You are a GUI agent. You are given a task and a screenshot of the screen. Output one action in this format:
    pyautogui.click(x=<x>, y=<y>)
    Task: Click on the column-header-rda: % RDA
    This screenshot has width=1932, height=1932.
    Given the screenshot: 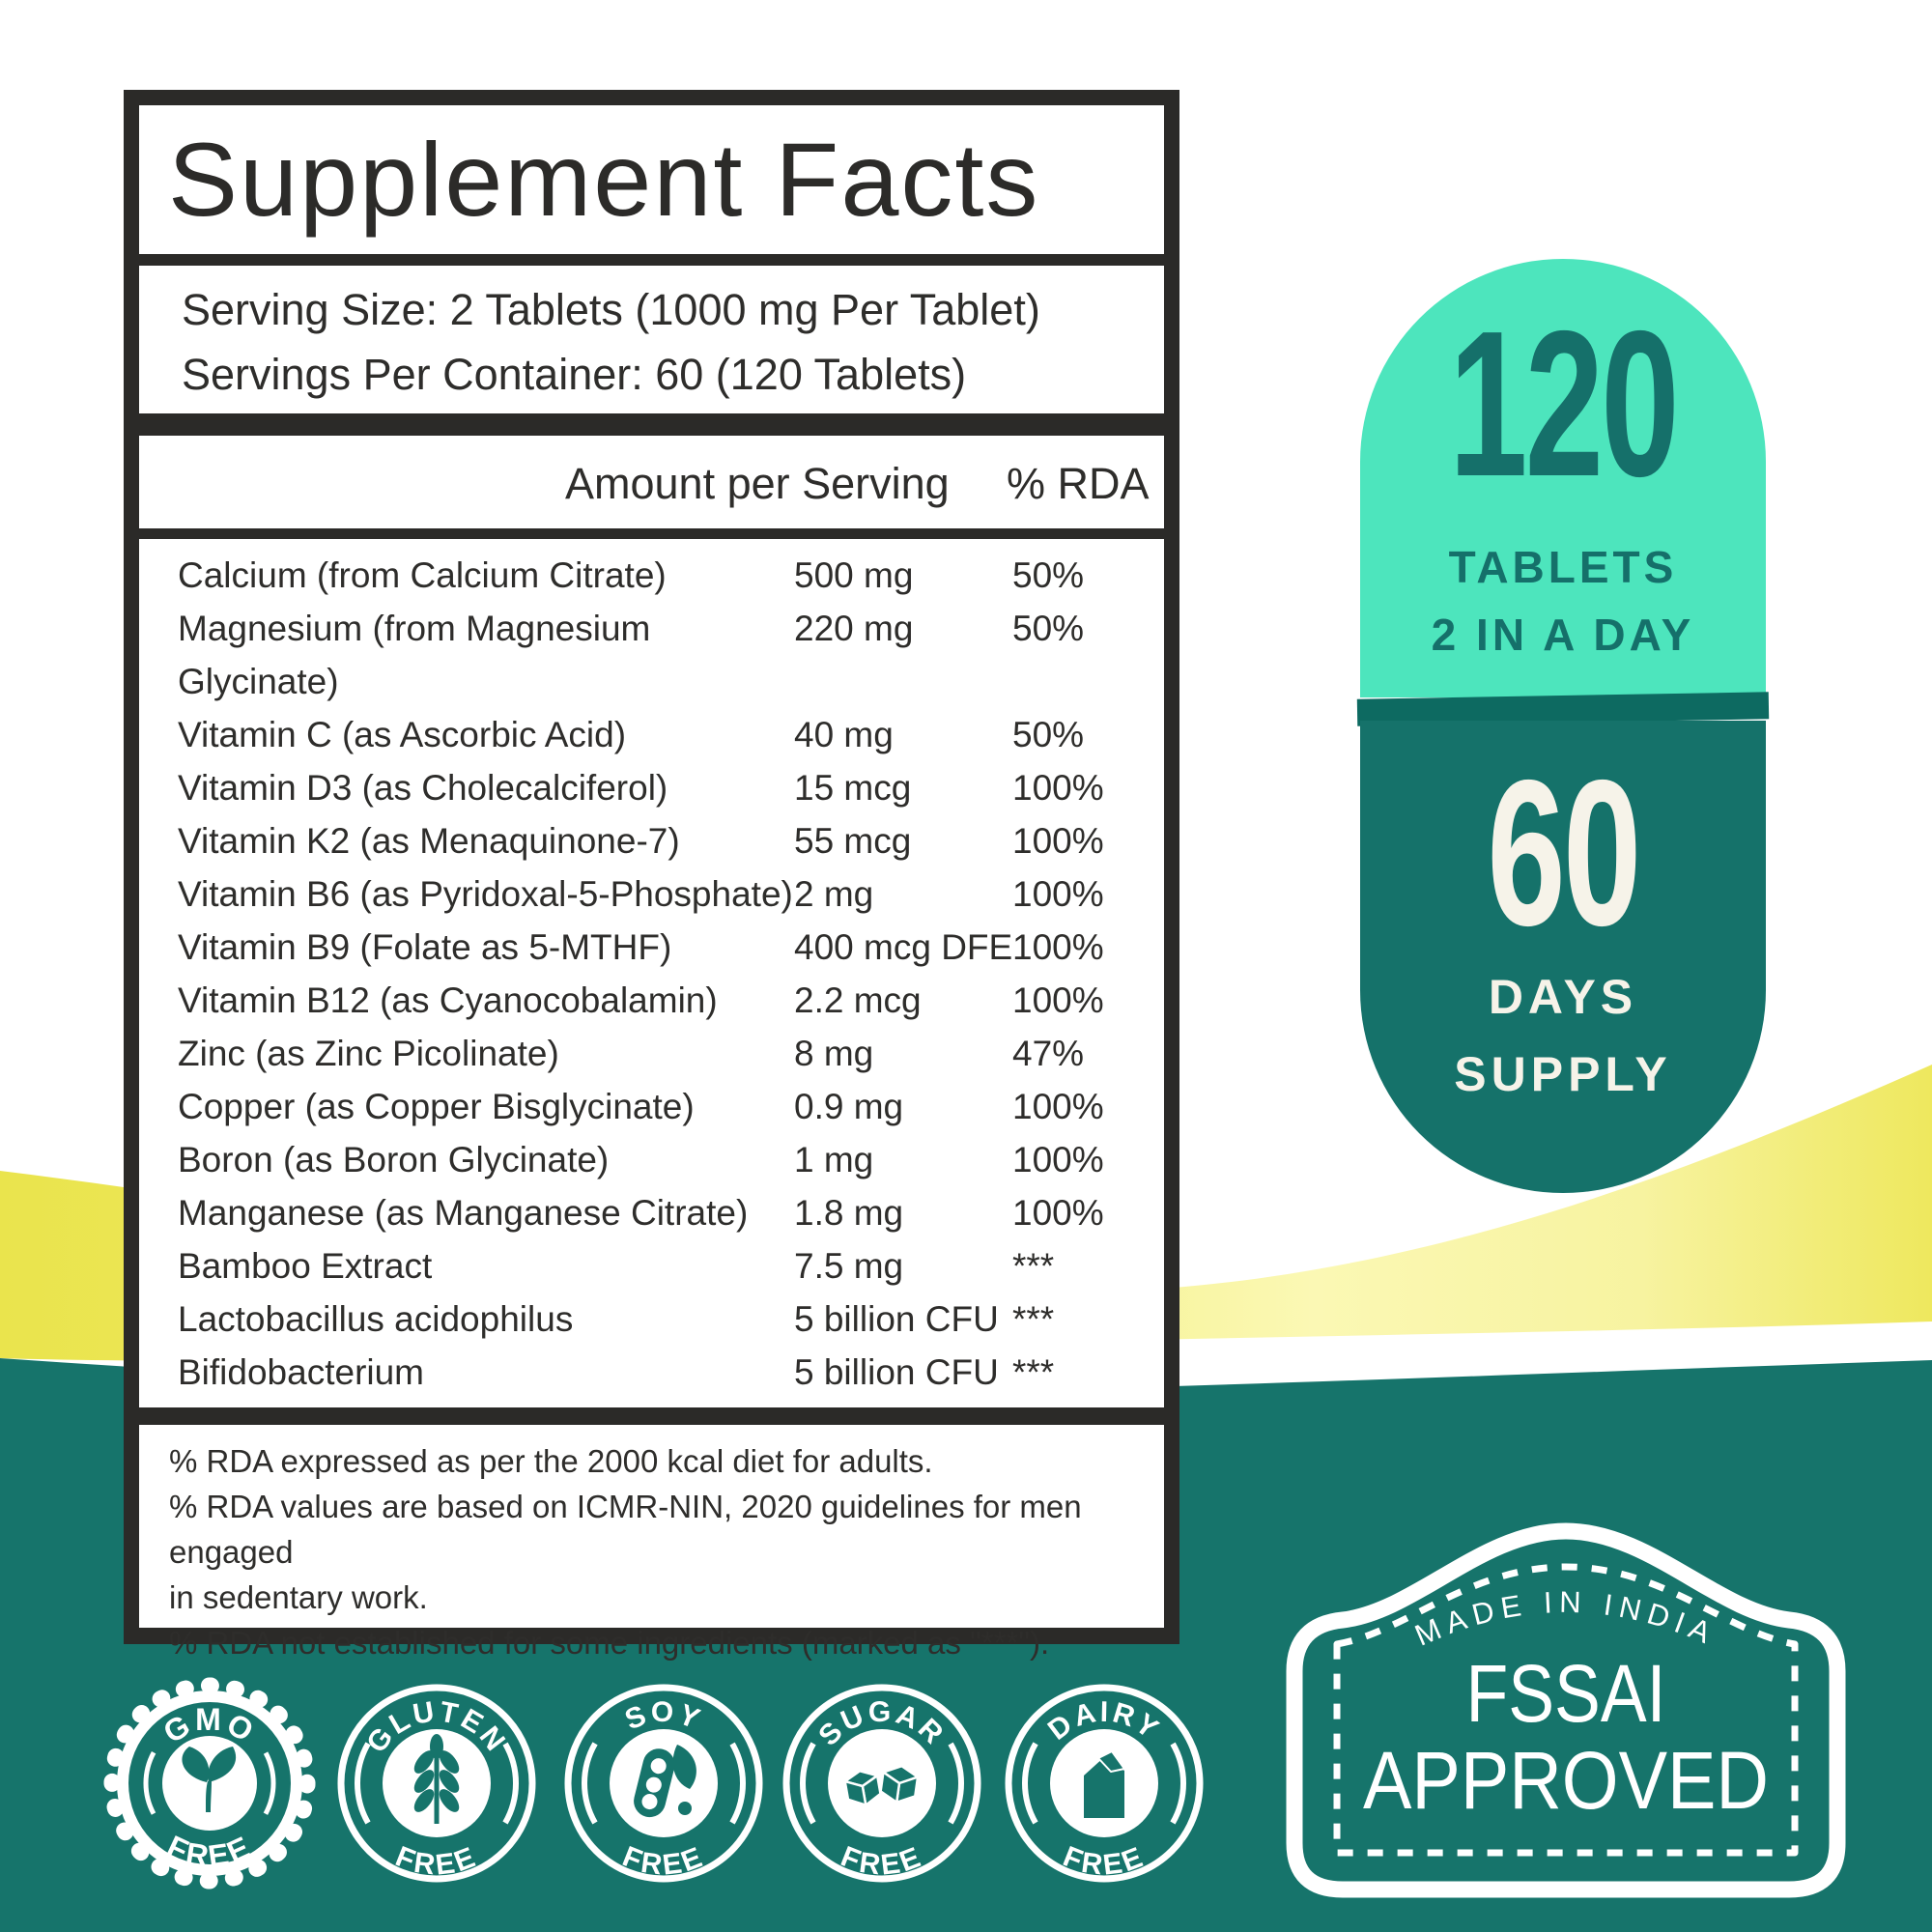 What is the action you would take?
    pyautogui.click(x=1078, y=483)
    